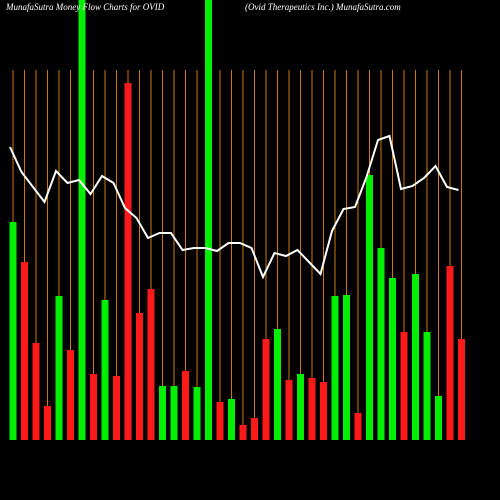 The width and height of the screenshot is (500, 500). What do you see at coordinates (323, 7) in the screenshot?
I see `chart-subtitle: (Ovid Therapeutics Inc.) MunafaSutra.com` at bounding box center [323, 7].